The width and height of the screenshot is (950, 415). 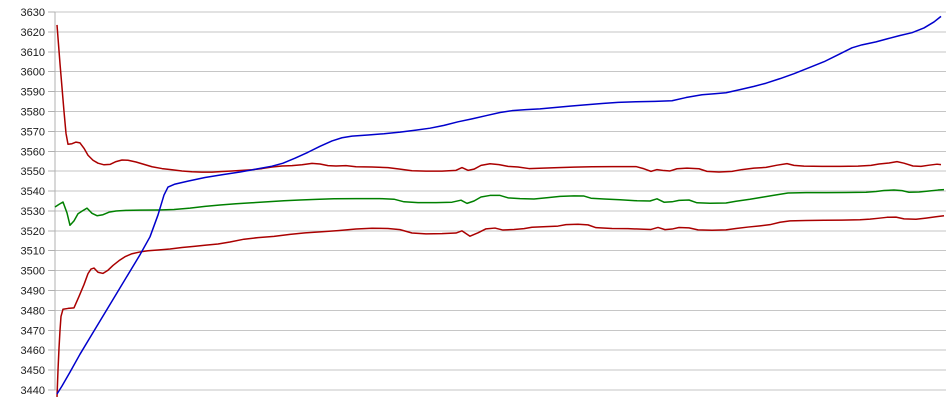 What do you see at coordinates (33, 53) in the screenshot?
I see `y-axis-label-3610: 3610` at bounding box center [33, 53].